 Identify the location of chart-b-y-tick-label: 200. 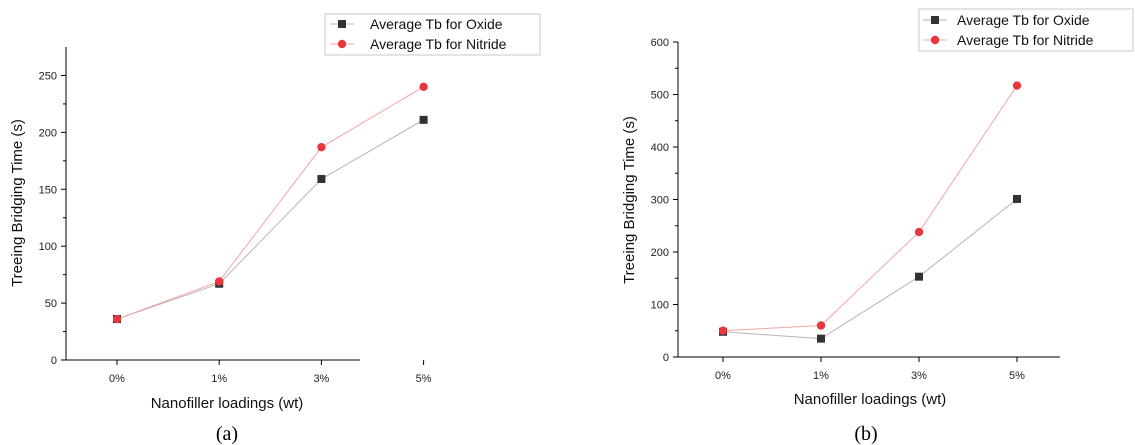
(660, 253).